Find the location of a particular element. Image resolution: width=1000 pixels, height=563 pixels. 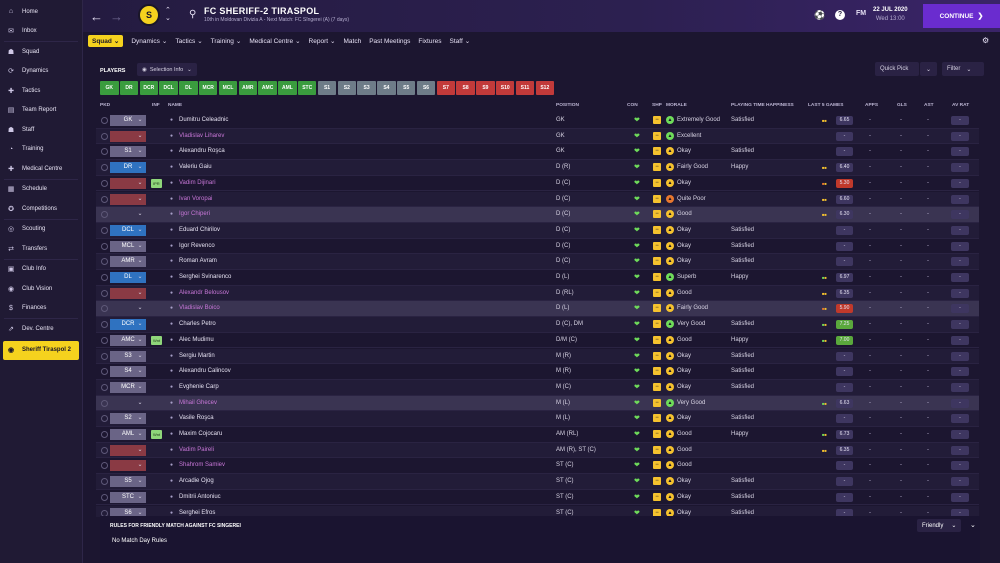

position-chip: MCL is located at coordinates (228, 88).